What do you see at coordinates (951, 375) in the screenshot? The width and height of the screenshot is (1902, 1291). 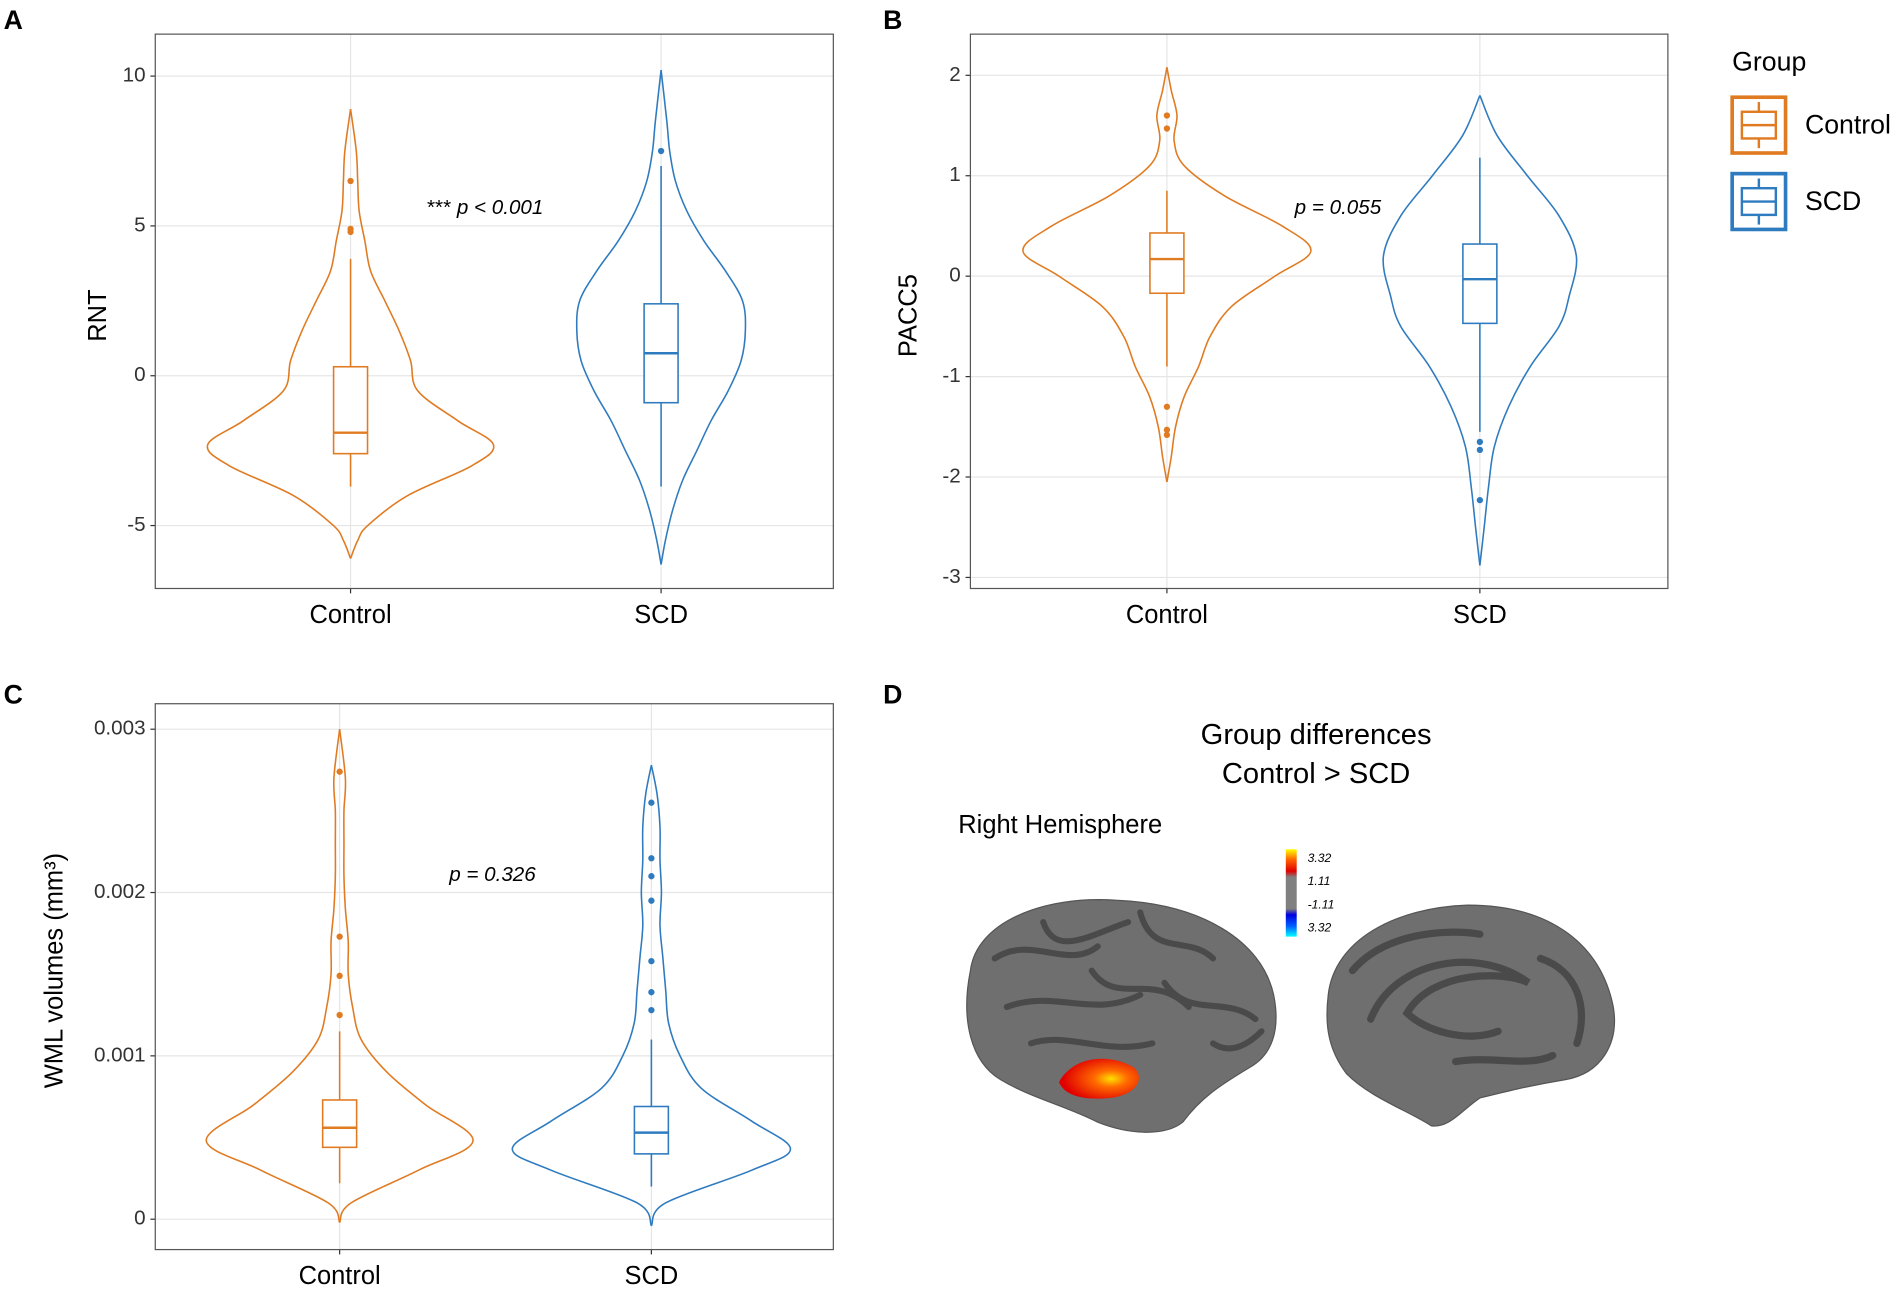 I see `y-tick-label: -1` at bounding box center [951, 375].